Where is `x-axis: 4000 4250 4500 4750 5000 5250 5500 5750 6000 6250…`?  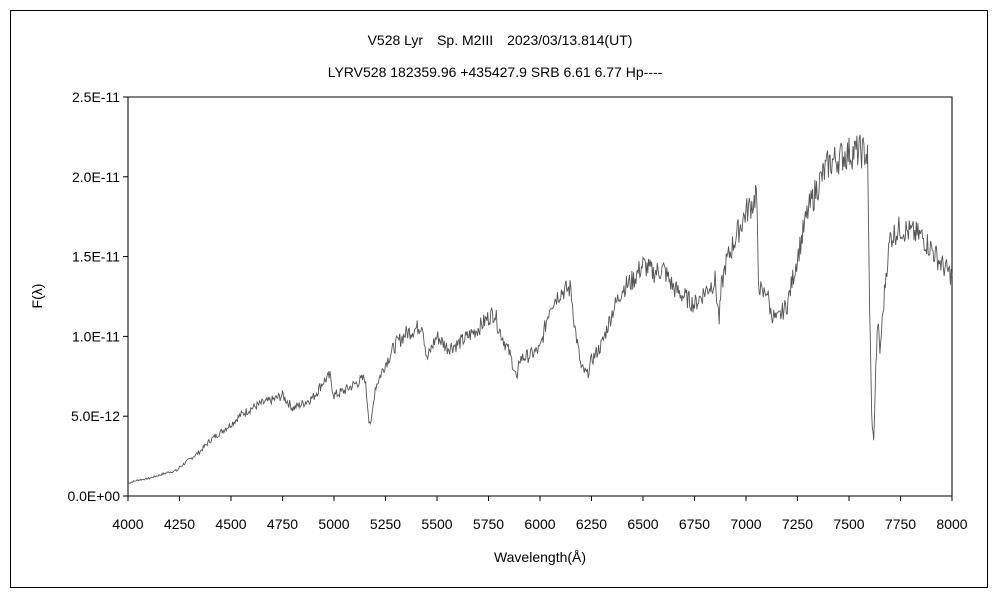
x-axis: 4000 4250 4500 4750 5000 5250 5500 5750 6000 6250… is located at coordinates (540, 514).